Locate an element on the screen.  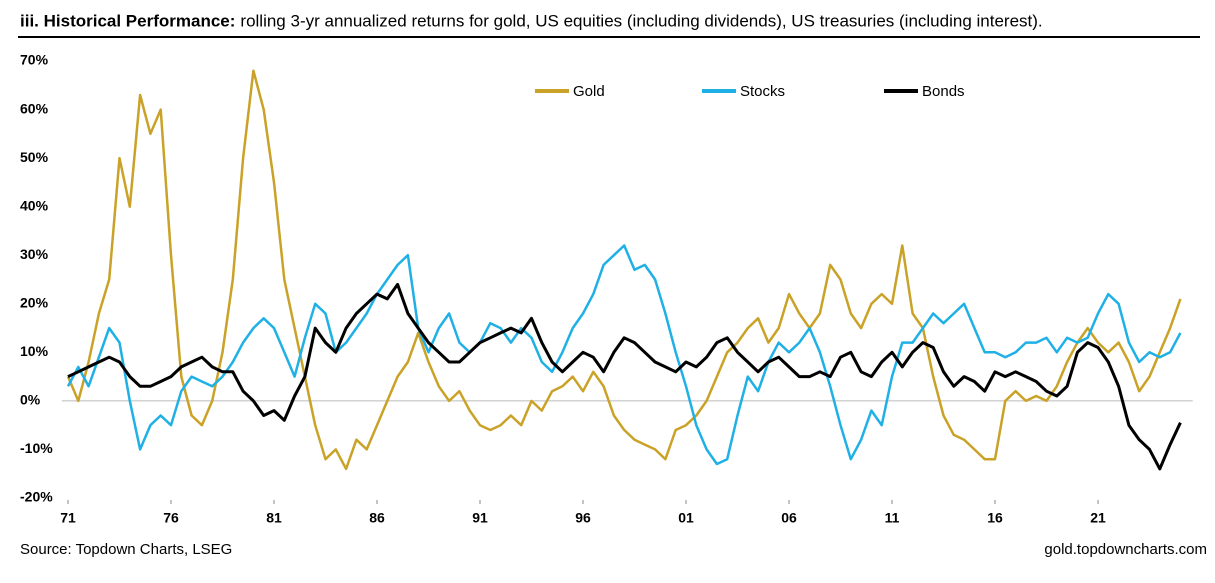
y-tick-label: 50% is located at coordinates (34, 157).